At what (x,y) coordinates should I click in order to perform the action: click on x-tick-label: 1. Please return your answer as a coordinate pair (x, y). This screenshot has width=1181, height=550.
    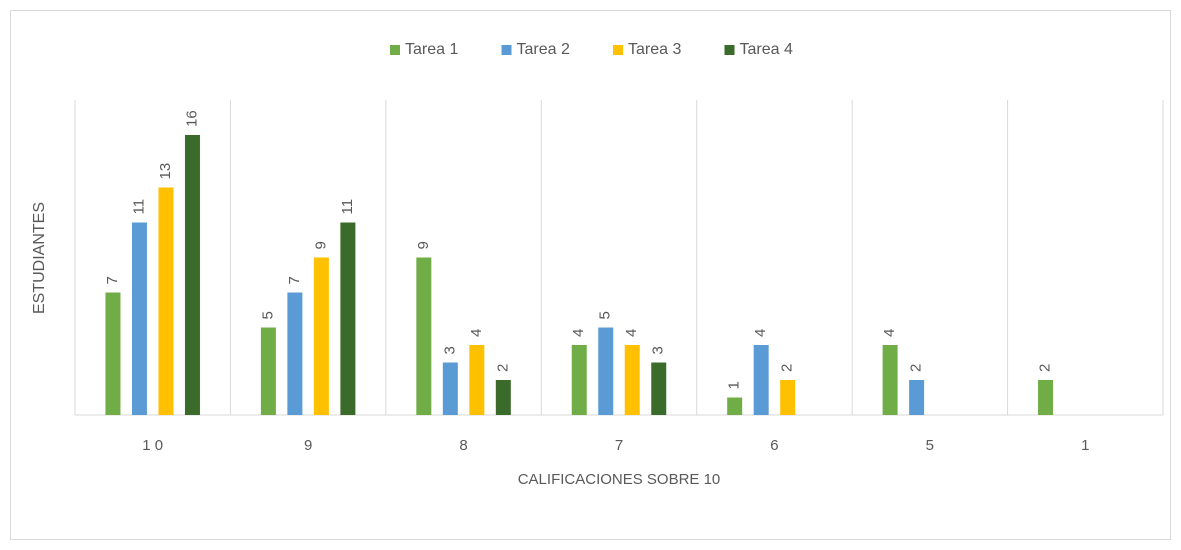
    Looking at the image, I should click on (1085, 445).